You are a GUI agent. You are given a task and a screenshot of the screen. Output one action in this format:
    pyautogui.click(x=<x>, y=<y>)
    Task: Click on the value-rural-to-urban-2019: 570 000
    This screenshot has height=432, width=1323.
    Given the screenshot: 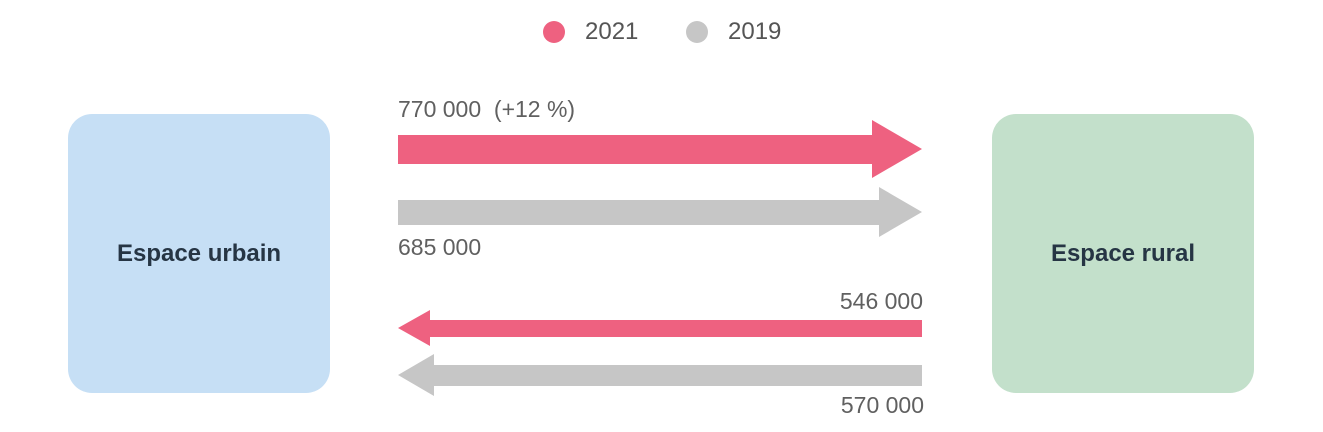 What is the action you would take?
    pyautogui.click(x=882, y=405)
    